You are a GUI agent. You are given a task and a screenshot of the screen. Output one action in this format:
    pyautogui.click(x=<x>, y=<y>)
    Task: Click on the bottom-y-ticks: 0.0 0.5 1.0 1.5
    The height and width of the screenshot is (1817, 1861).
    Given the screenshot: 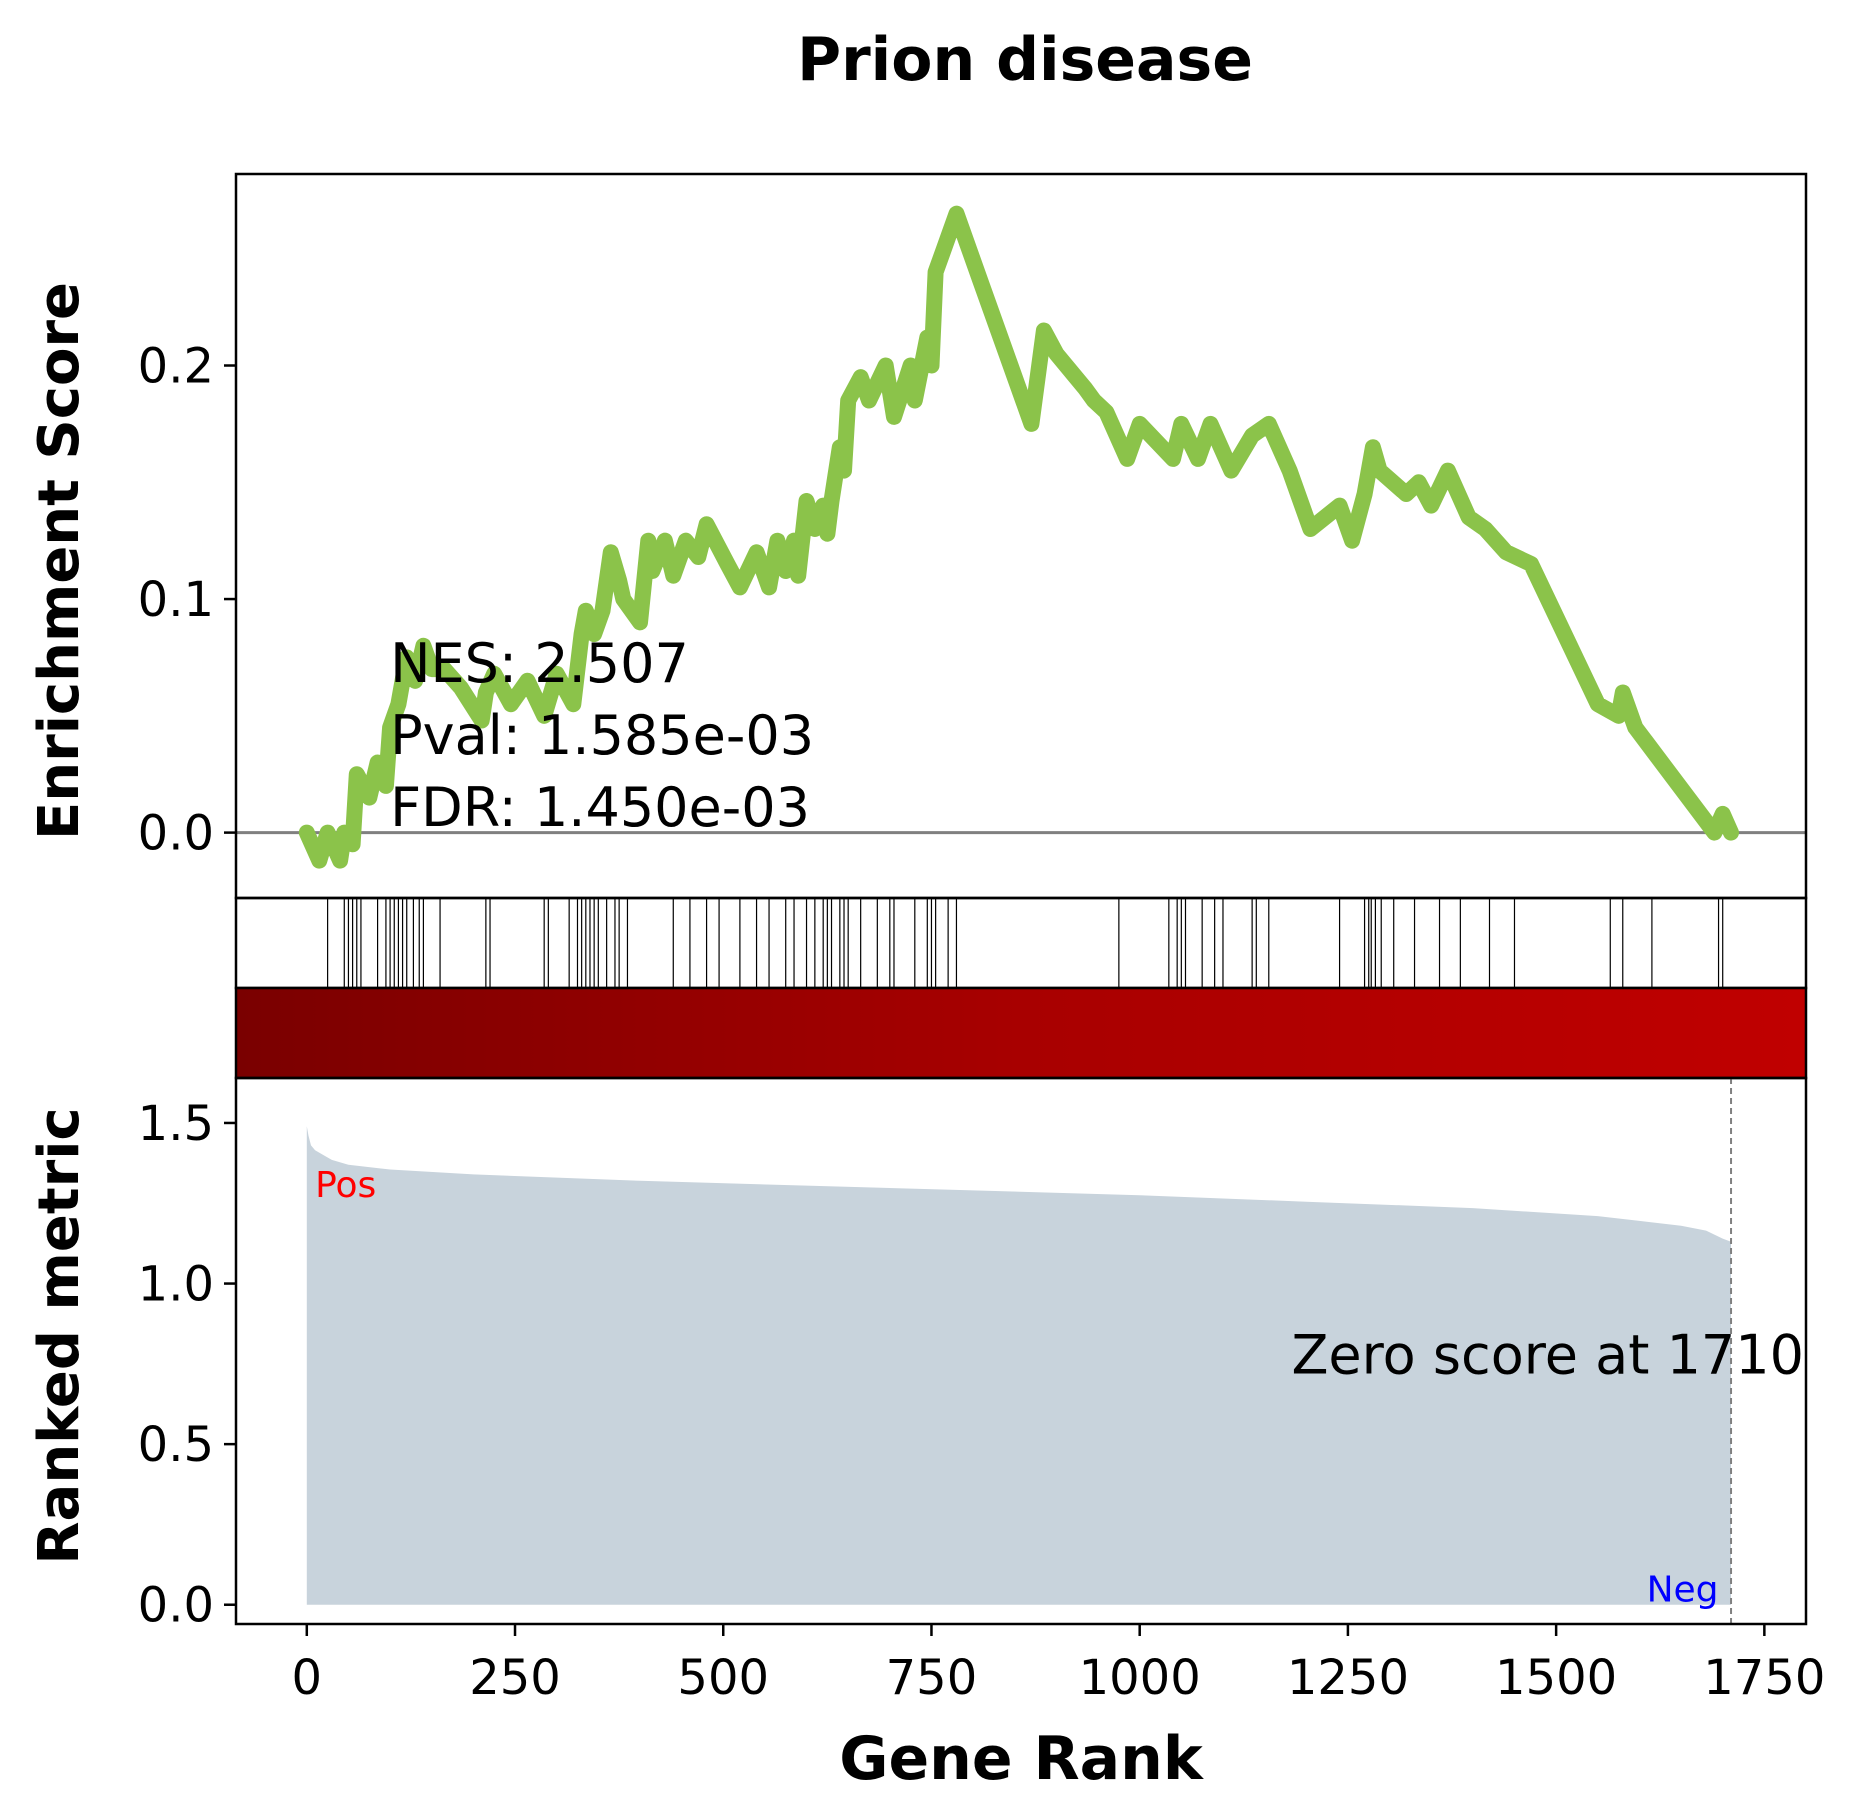 What is the action you would take?
    pyautogui.click(x=187, y=1365)
    